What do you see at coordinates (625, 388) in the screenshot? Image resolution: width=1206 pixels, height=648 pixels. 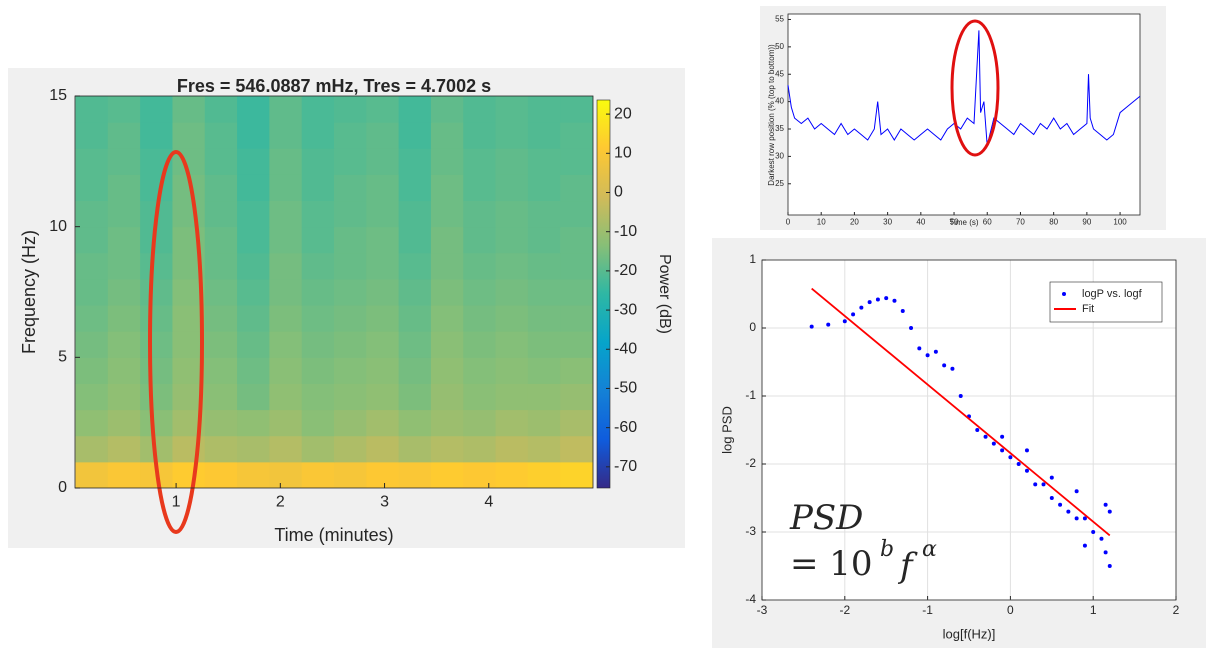 I see `colorbar-tick-label: -50` at bounding box center [625, 388].